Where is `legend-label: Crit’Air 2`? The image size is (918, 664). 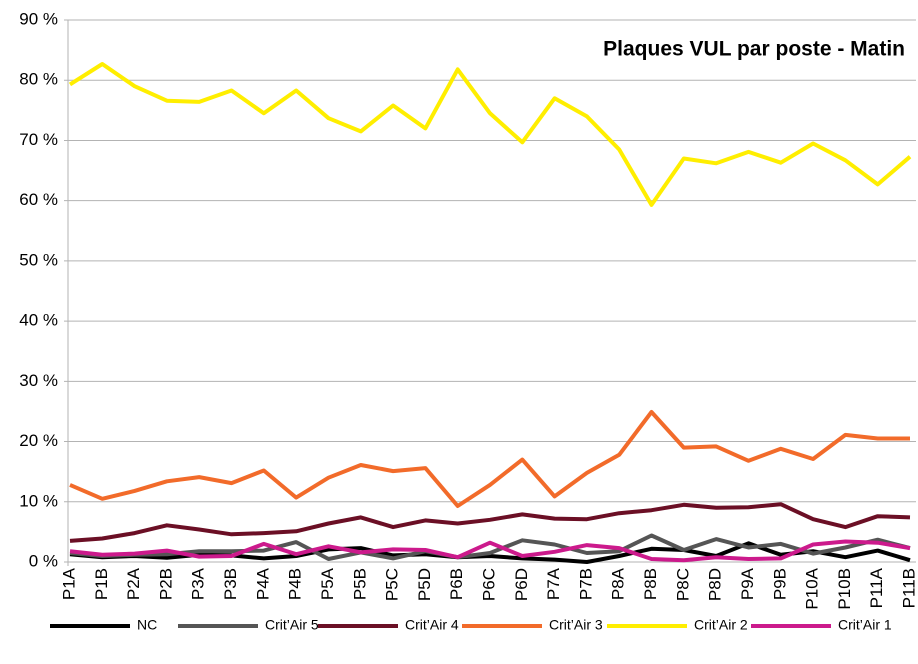 legend-label: Crit’Air 2 is located at coordinates (721, 625).